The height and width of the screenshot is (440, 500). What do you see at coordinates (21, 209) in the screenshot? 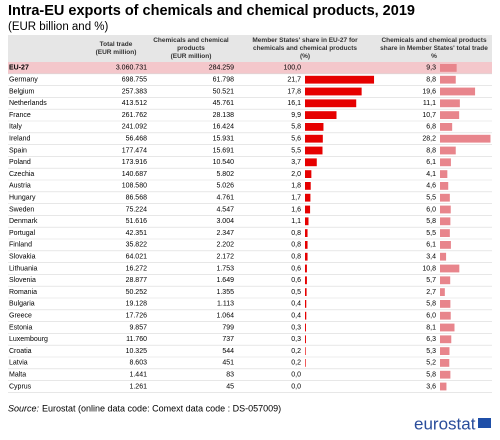
I see `country: Sweden` at bounding box center [21, 209].